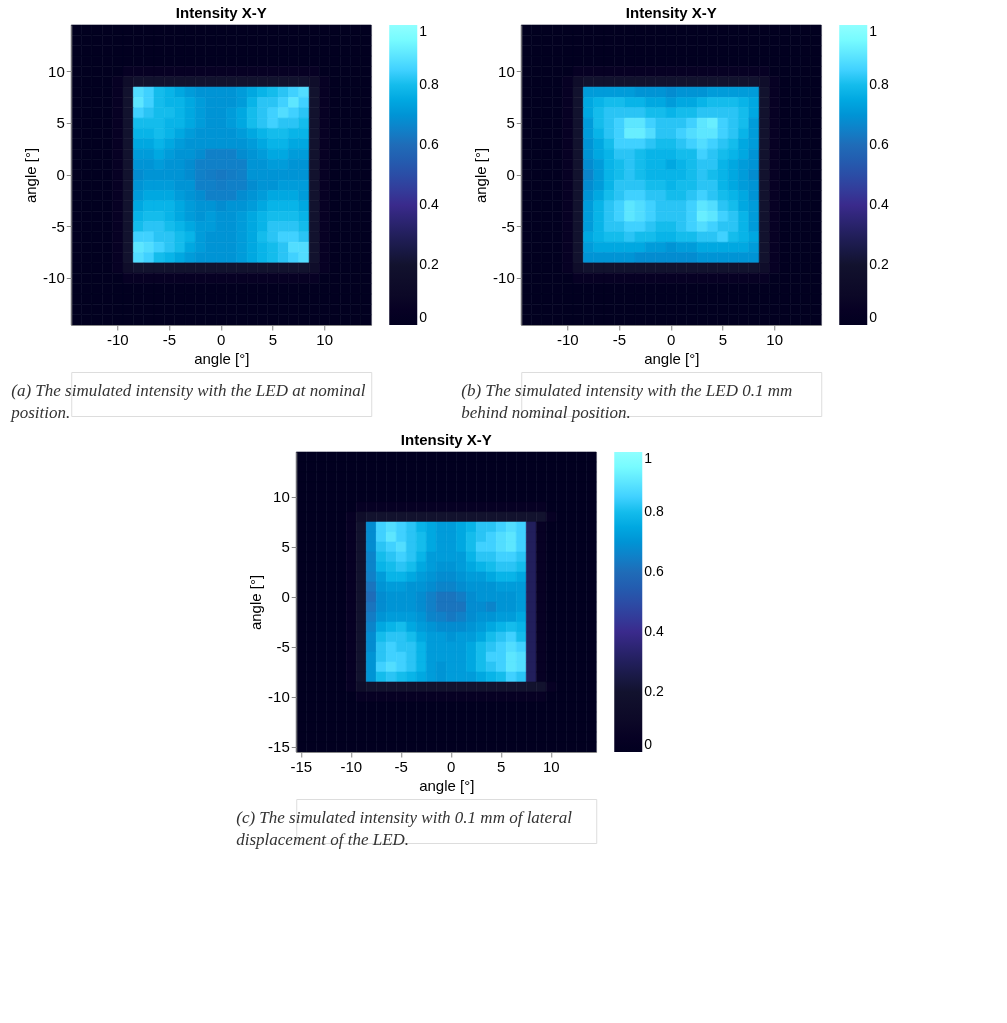  Describe the element at coordinates (723, 339) in the screenshot. I see `x-tick-label: 5` at that location.